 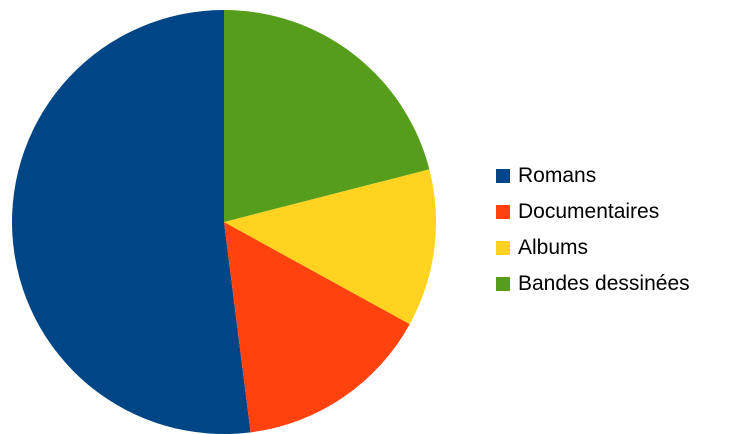 What do you see at coordinates (588, 212) in the screenshot?
I see `legend-label: Documentaires` at bounding box center [588, 212].